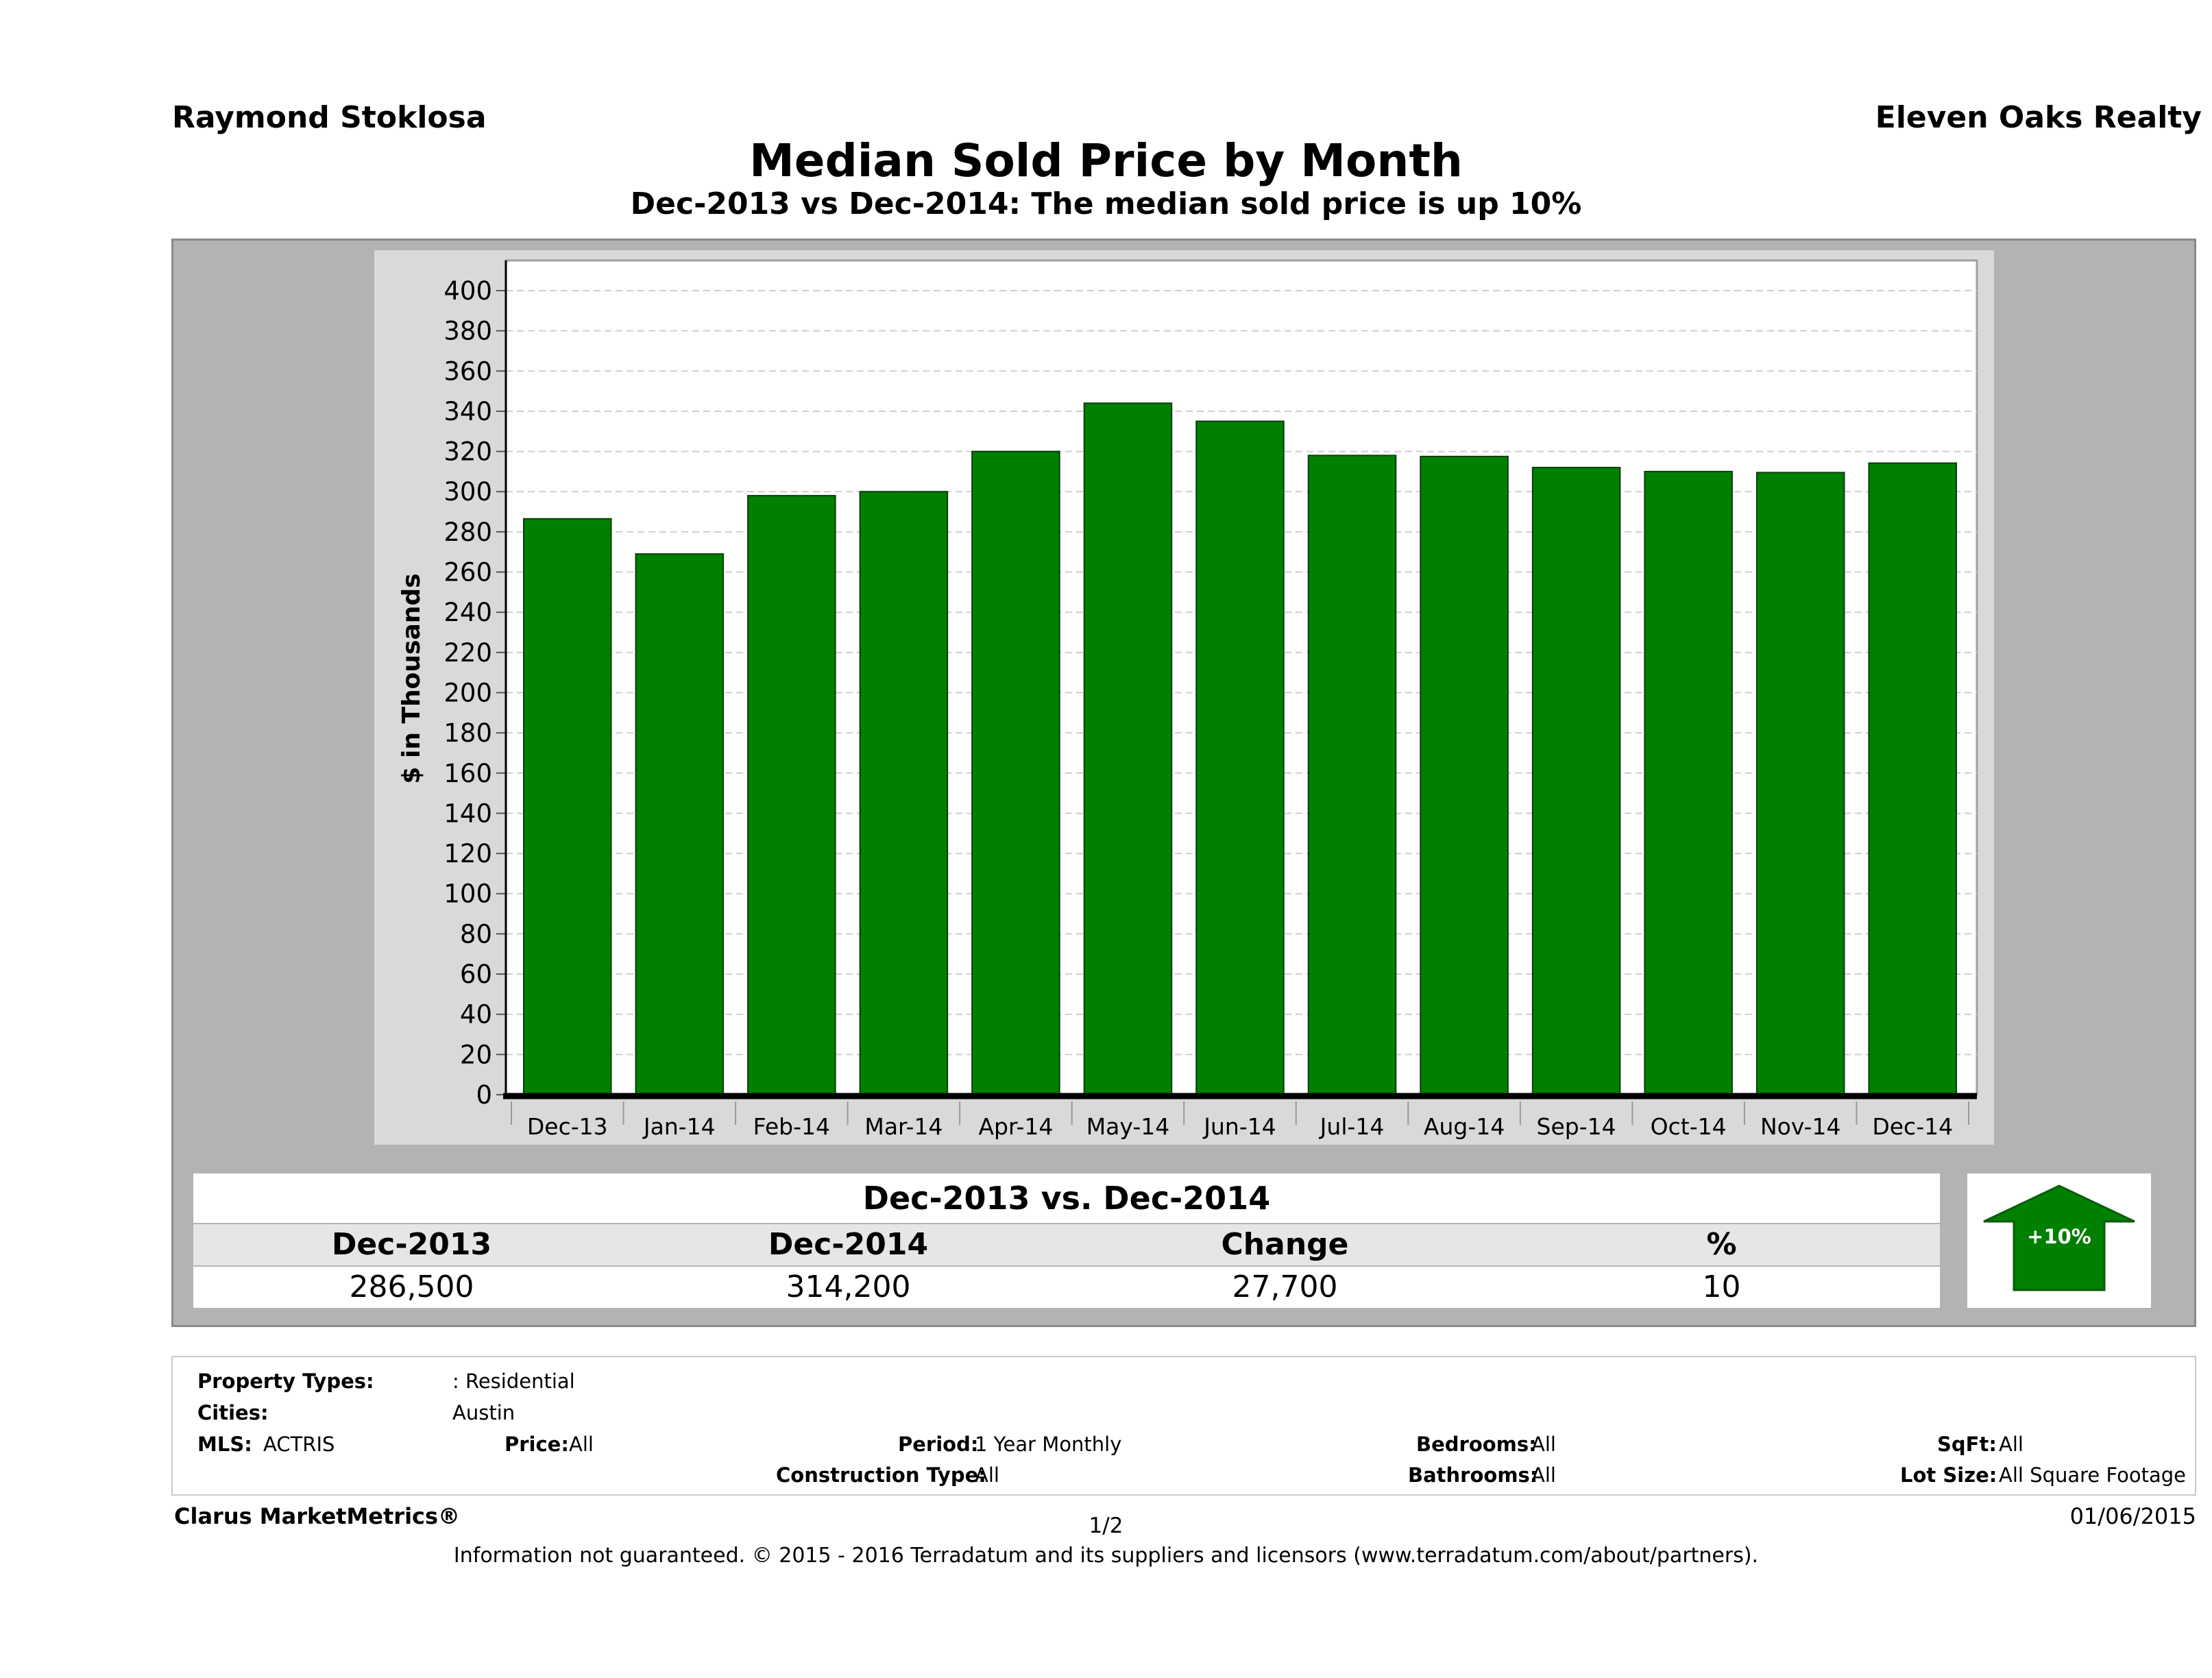 This screenshot has width=2212, height=1678. What do you see at coordinates (1066, 1287) in the screenshot?
I see `comparison-value-row: 286,500 314,200 27,700 10` at bounding box center [1066, 1287].